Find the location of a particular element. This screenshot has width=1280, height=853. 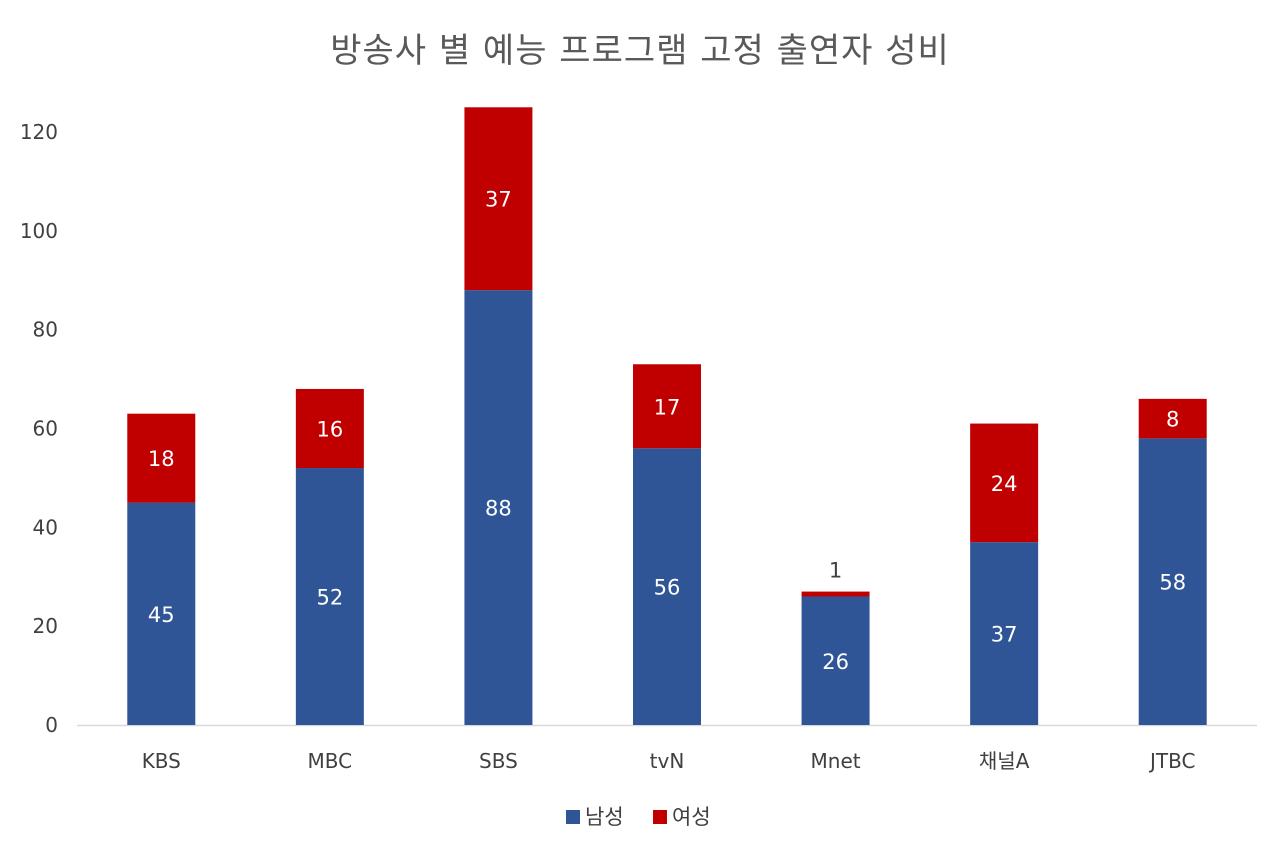

x-category-label: tvN is located at coordinates (667, 761).